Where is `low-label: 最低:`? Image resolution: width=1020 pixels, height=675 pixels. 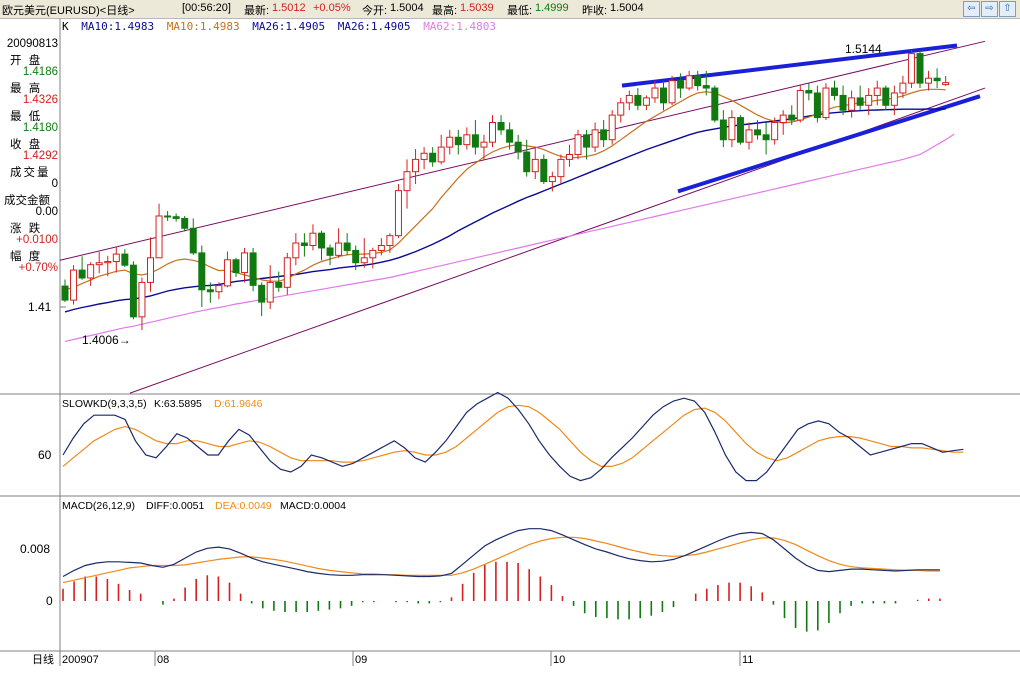 low-label: 最低: is located at coordinates (520, 11).